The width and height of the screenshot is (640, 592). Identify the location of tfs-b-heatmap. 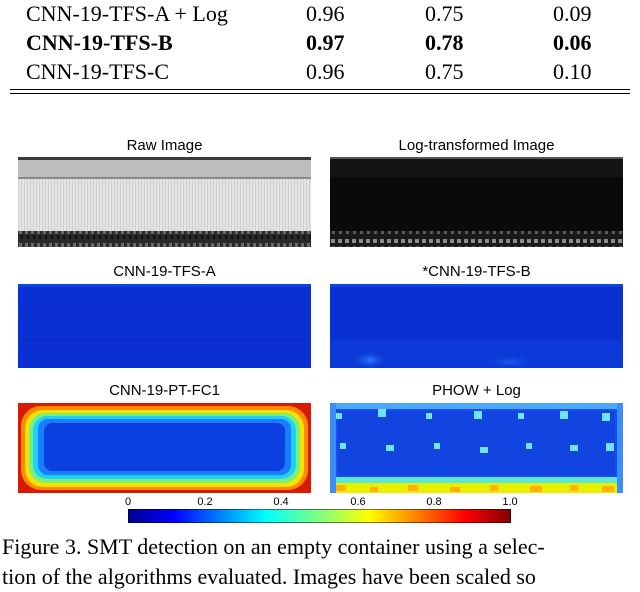
(476, 326).